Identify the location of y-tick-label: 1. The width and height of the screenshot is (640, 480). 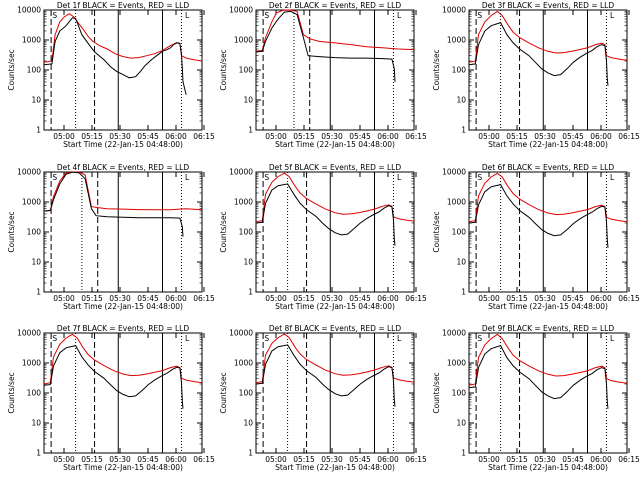
(250, 292).